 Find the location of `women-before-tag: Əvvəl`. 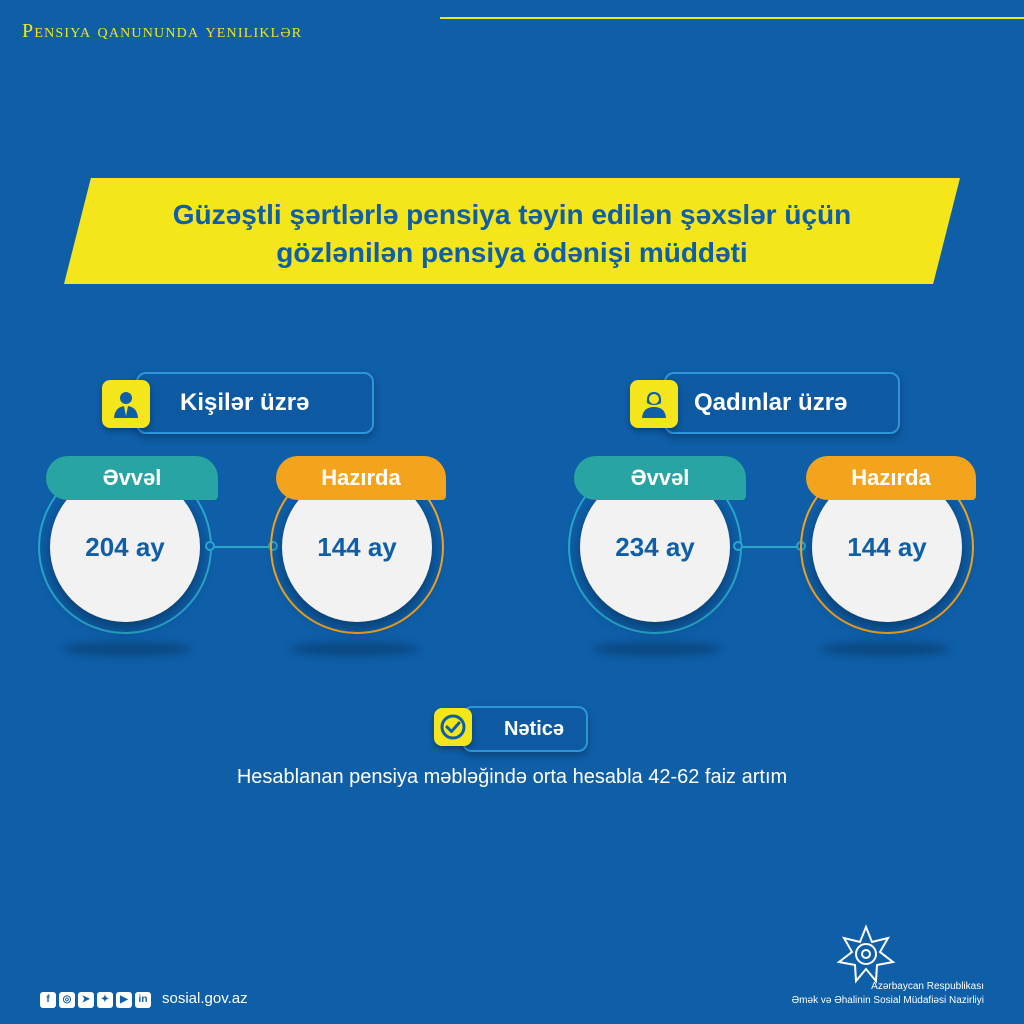

women-before-tag: Əvvəl is located at coordinates (660, 478).